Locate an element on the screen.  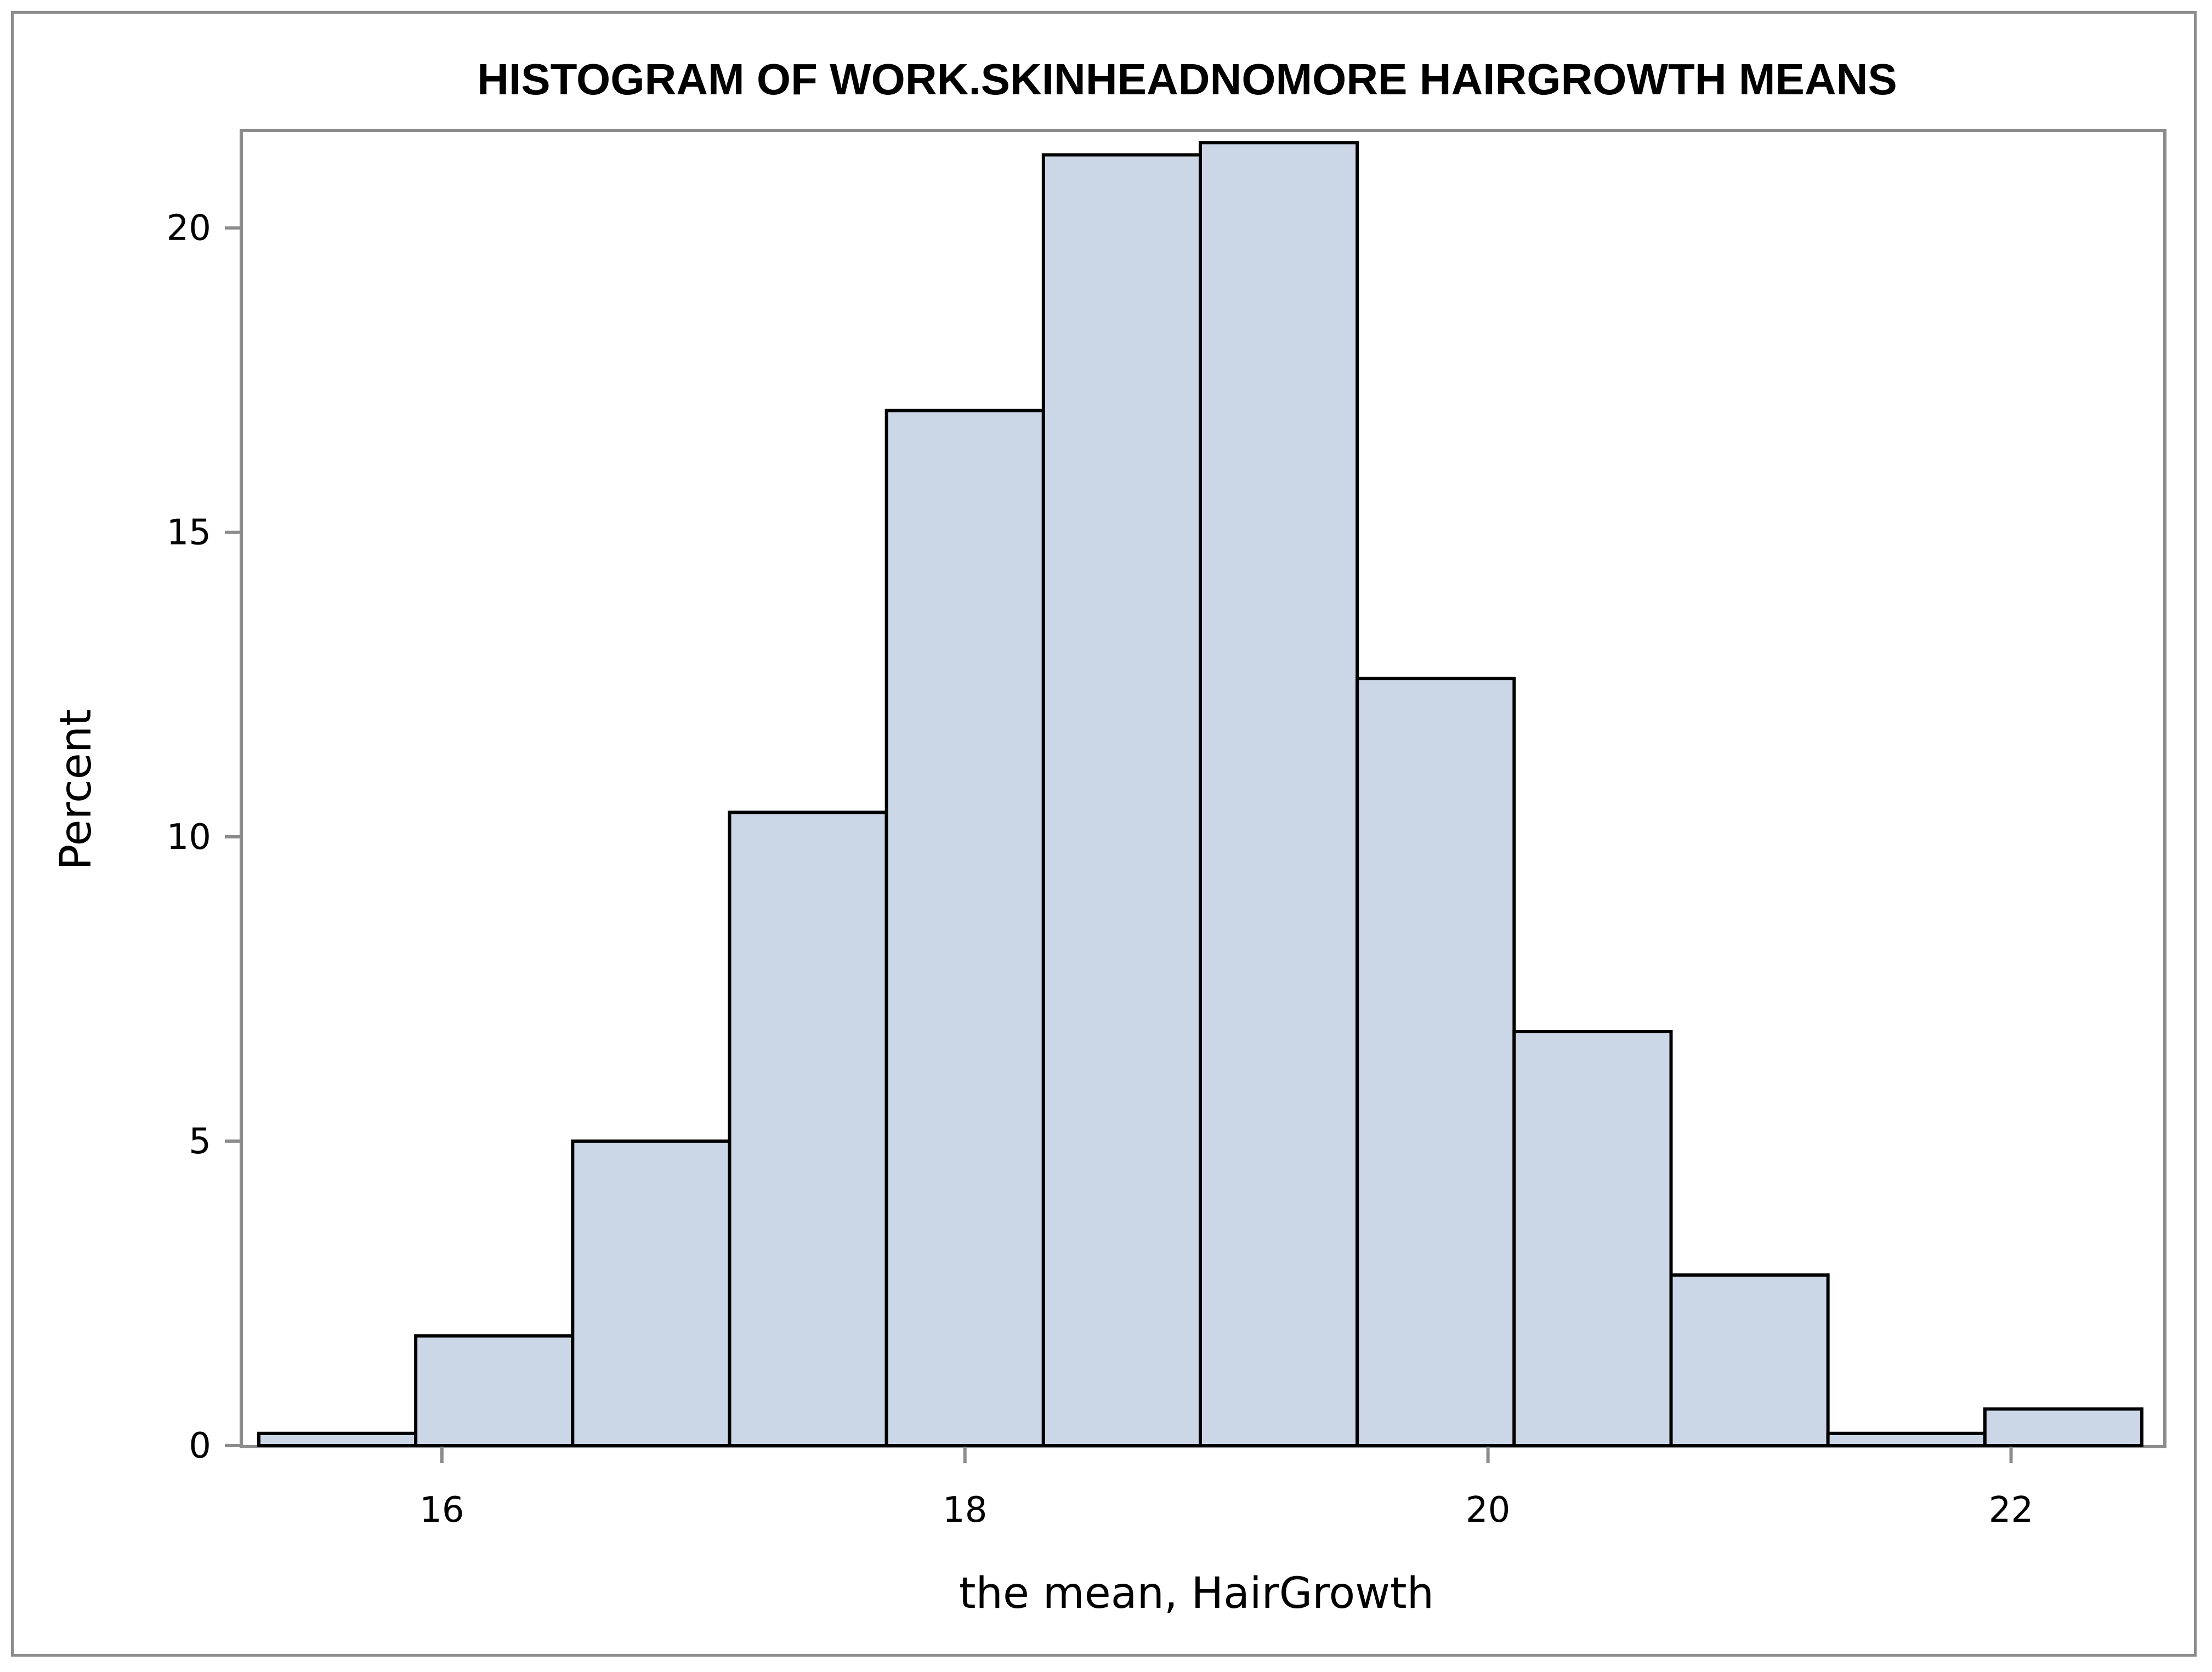
y-tick-label: 10 is located at coordinates (189, 837).